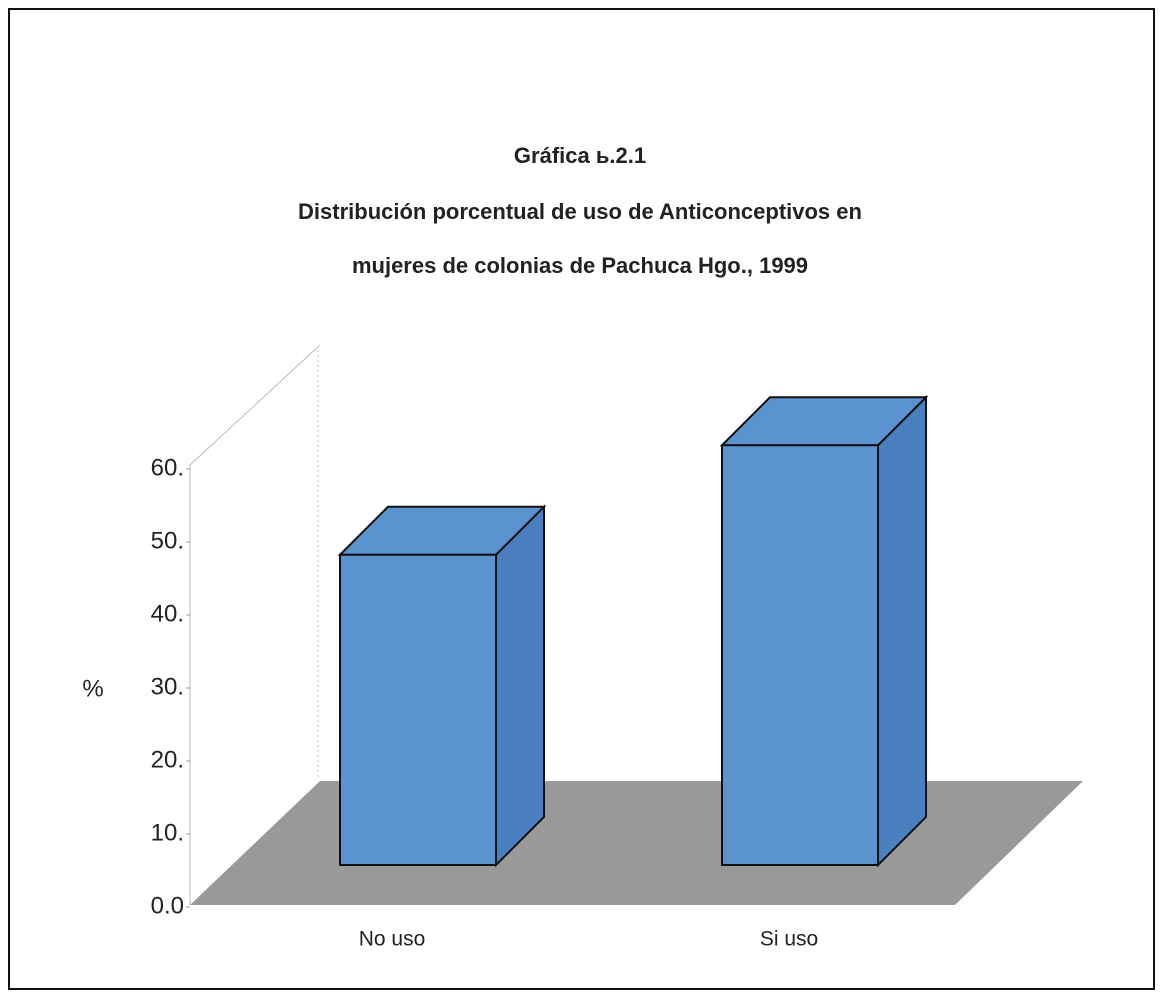 Image resolution: width=1163 pixels, height=994 pixels. Describe the element at coordinates (167, 832) in the screenshot. I see `y-tick-label: 10.` at that location.